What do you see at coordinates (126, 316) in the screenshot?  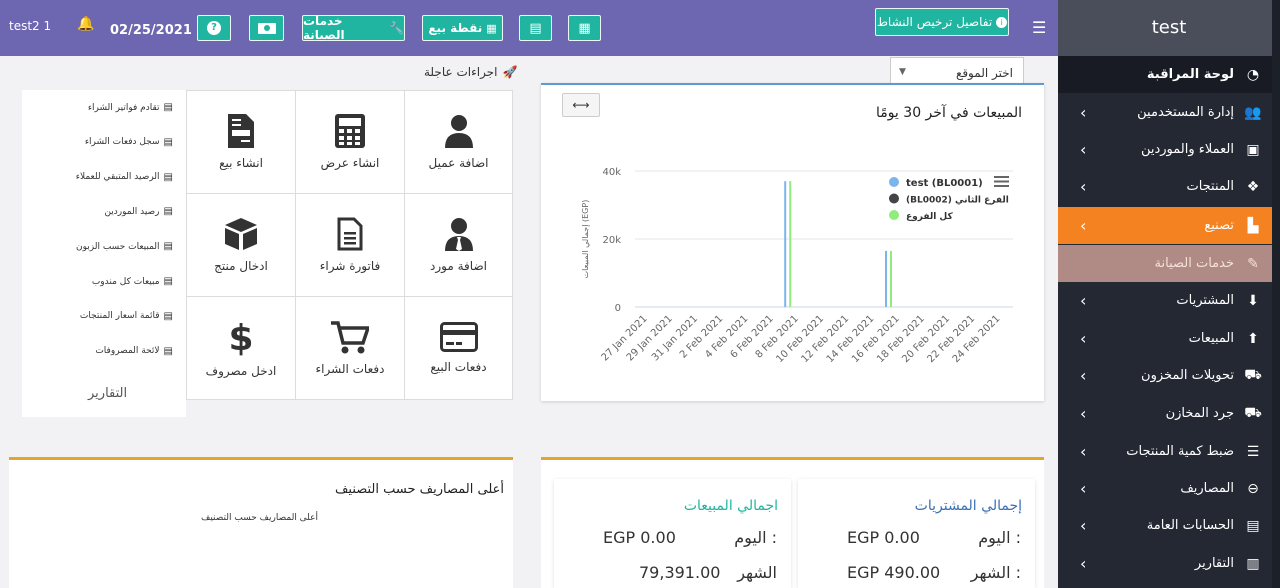 I see `report-link: قائمة اسعار المنتجات ▤` at bounding box center [126, 316].